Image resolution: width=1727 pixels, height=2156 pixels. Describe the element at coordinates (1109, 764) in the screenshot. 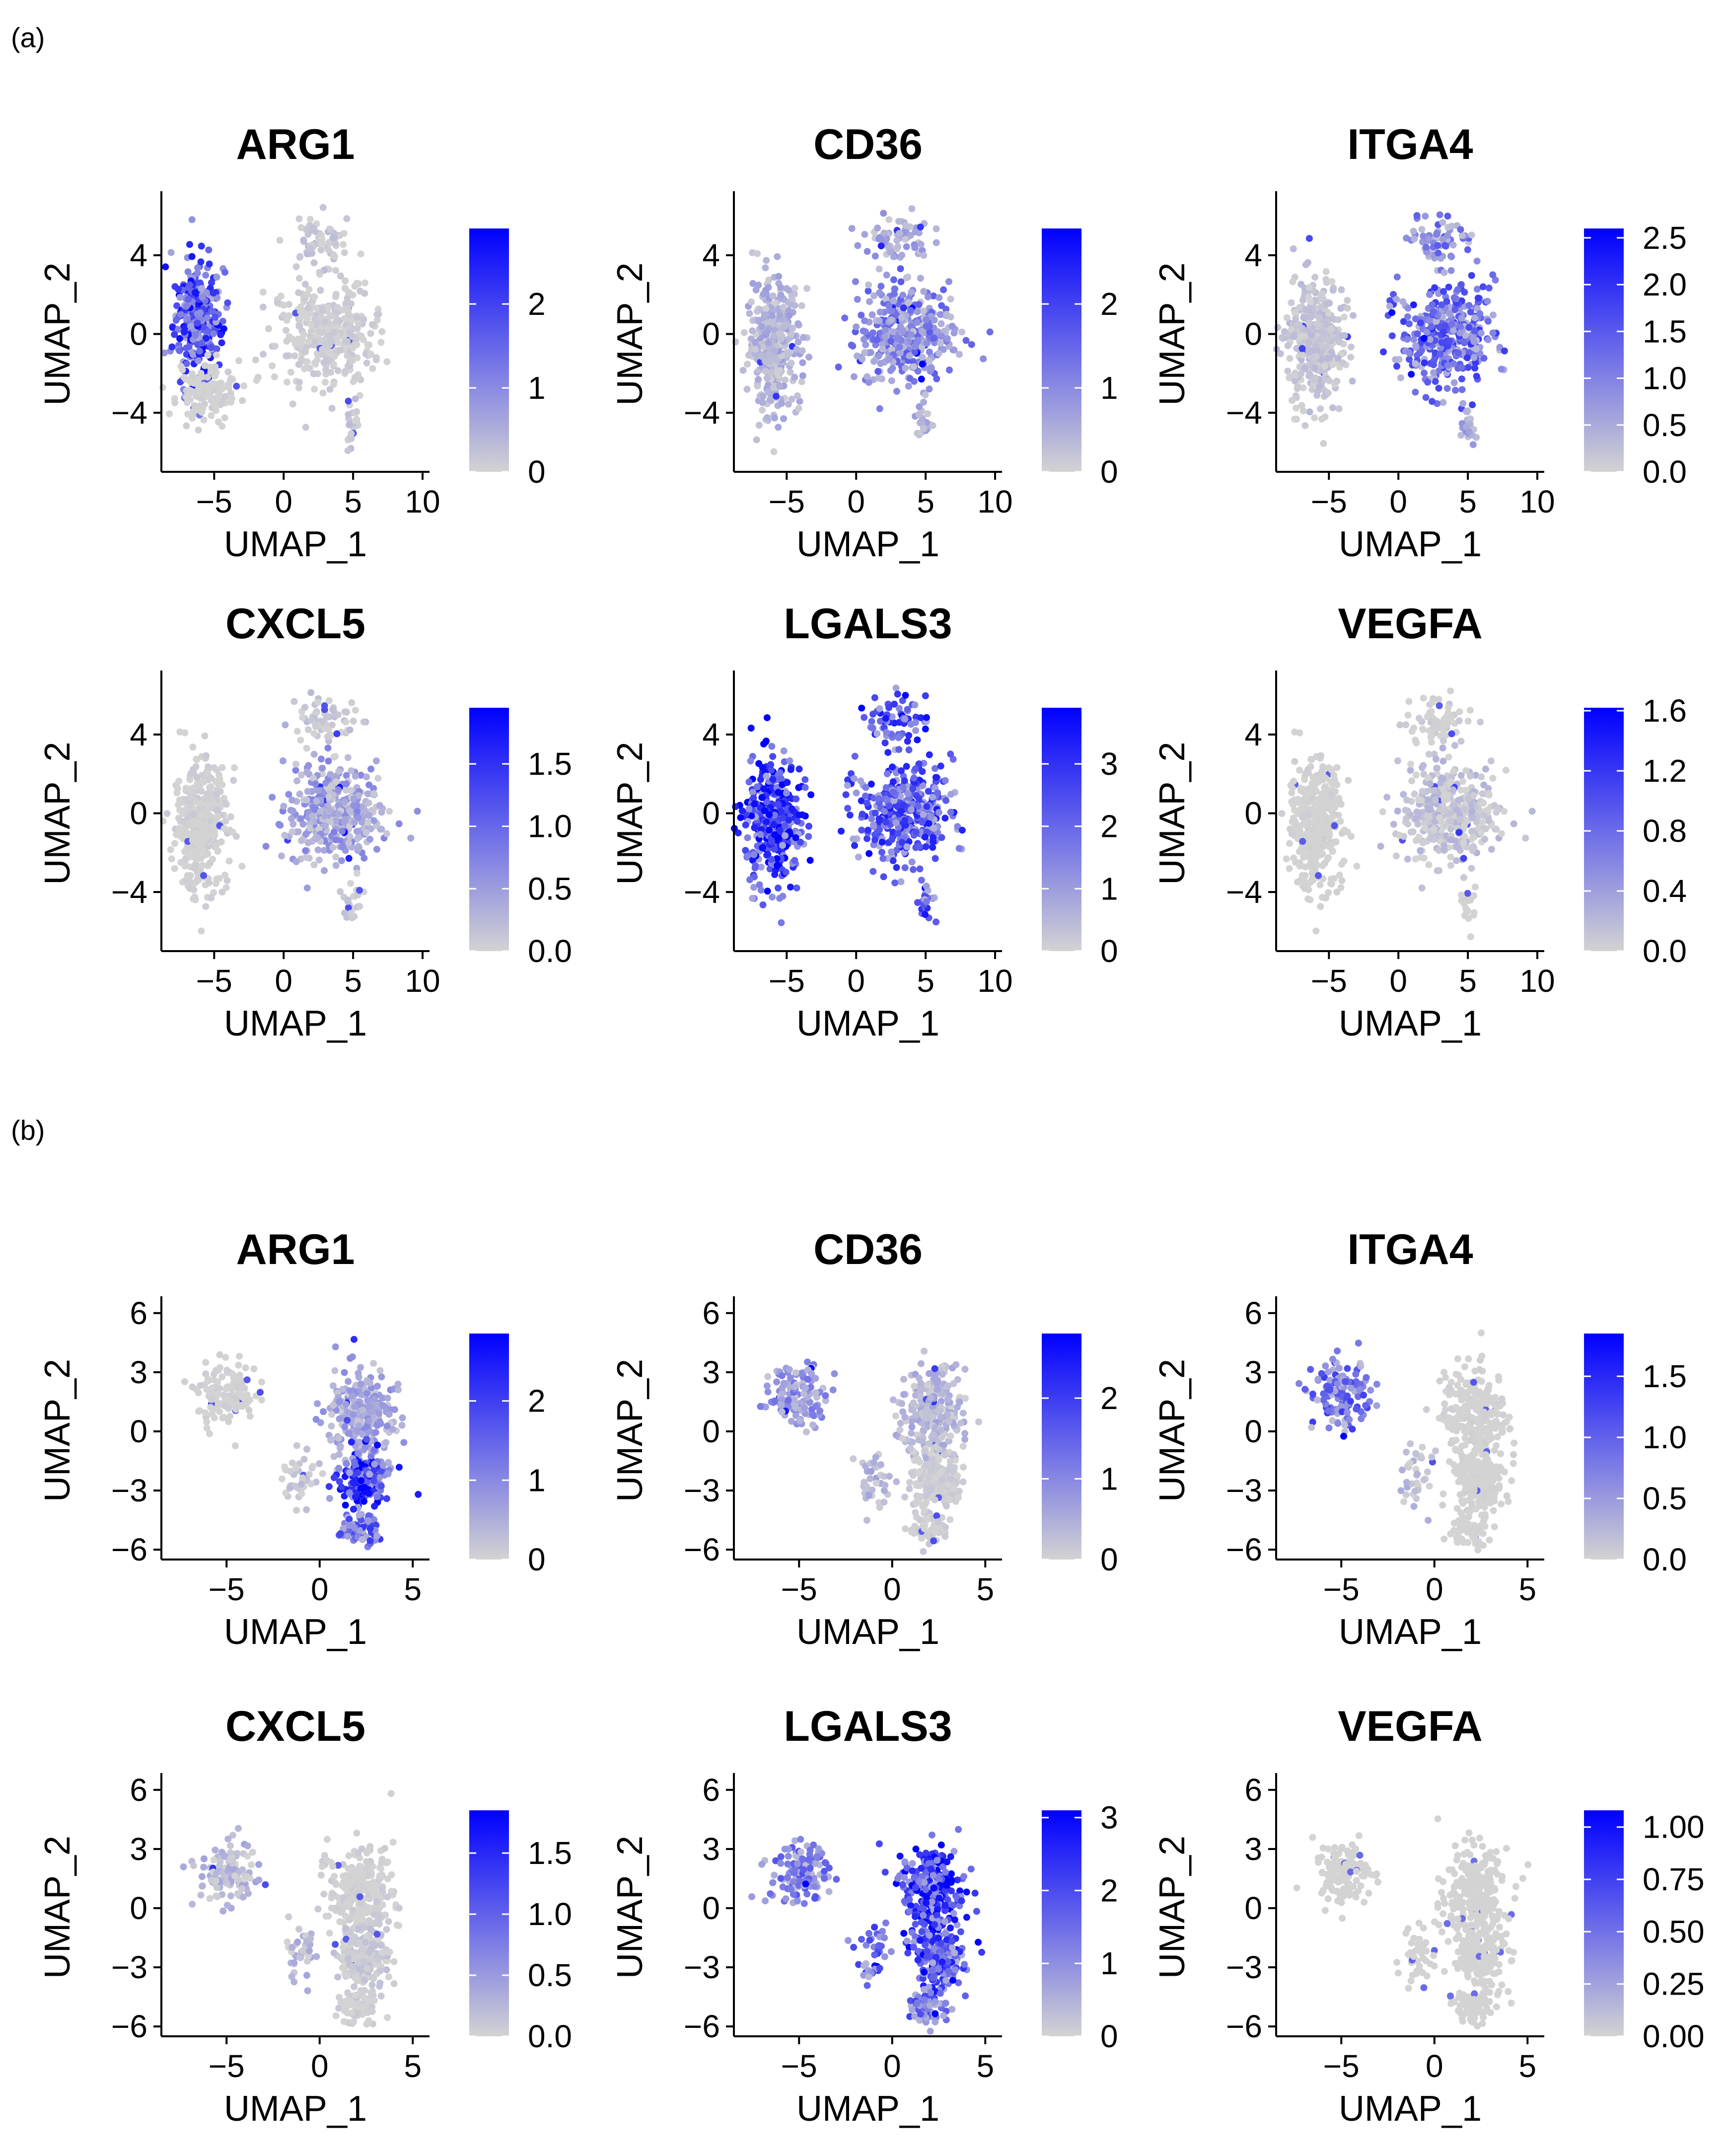

I see `colorbar-tick-label: 3` at that location.